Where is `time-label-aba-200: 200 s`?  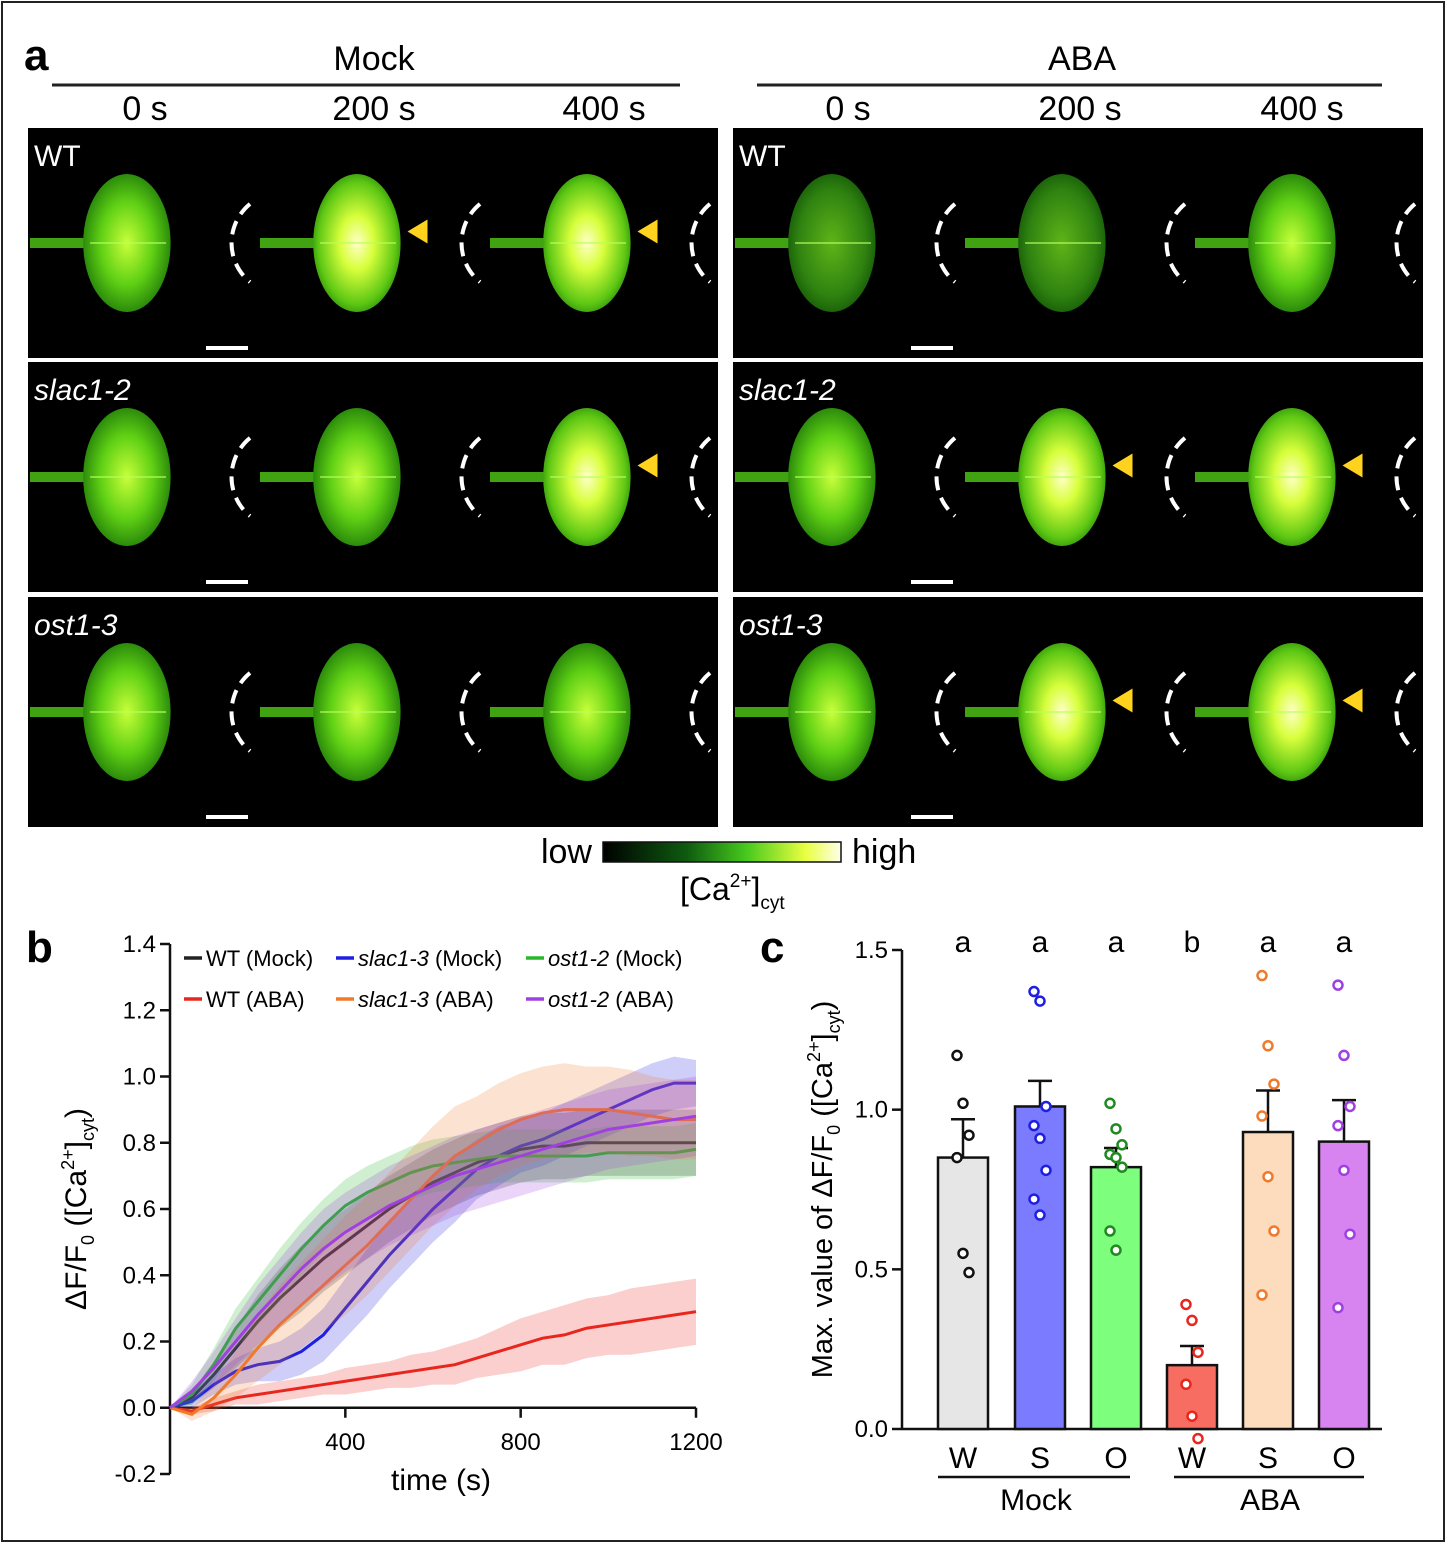 time-label-aba-200: 200 s is located at coordinates (1079, 109).